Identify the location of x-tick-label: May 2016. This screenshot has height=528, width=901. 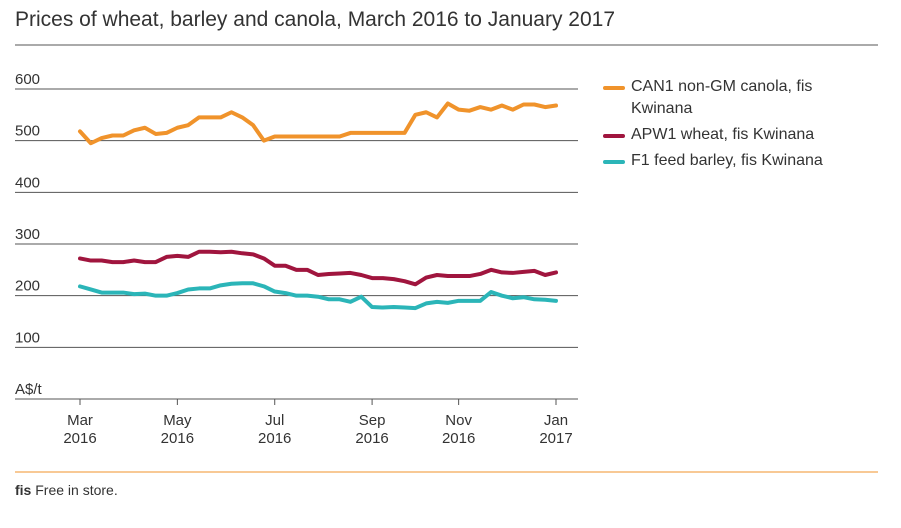
(177, 429).